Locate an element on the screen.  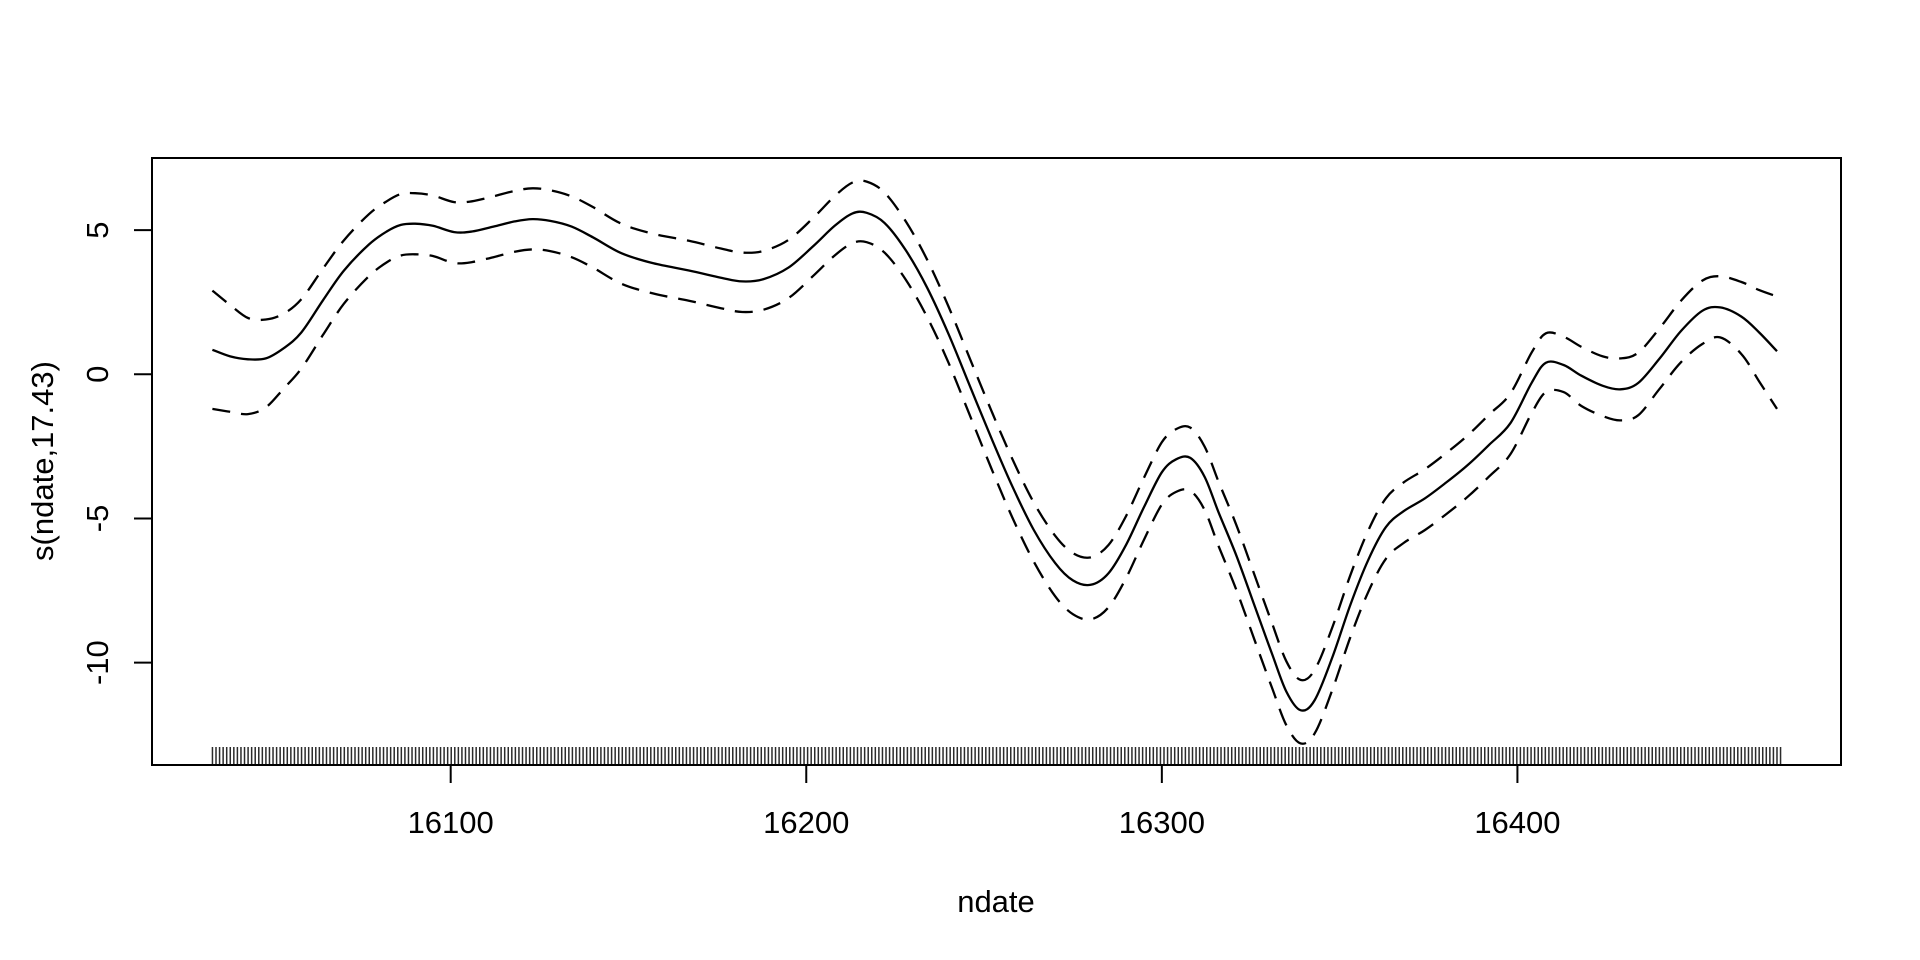
y-axis-title: s(ndate,17.43) is located at coordinates (42, 461).